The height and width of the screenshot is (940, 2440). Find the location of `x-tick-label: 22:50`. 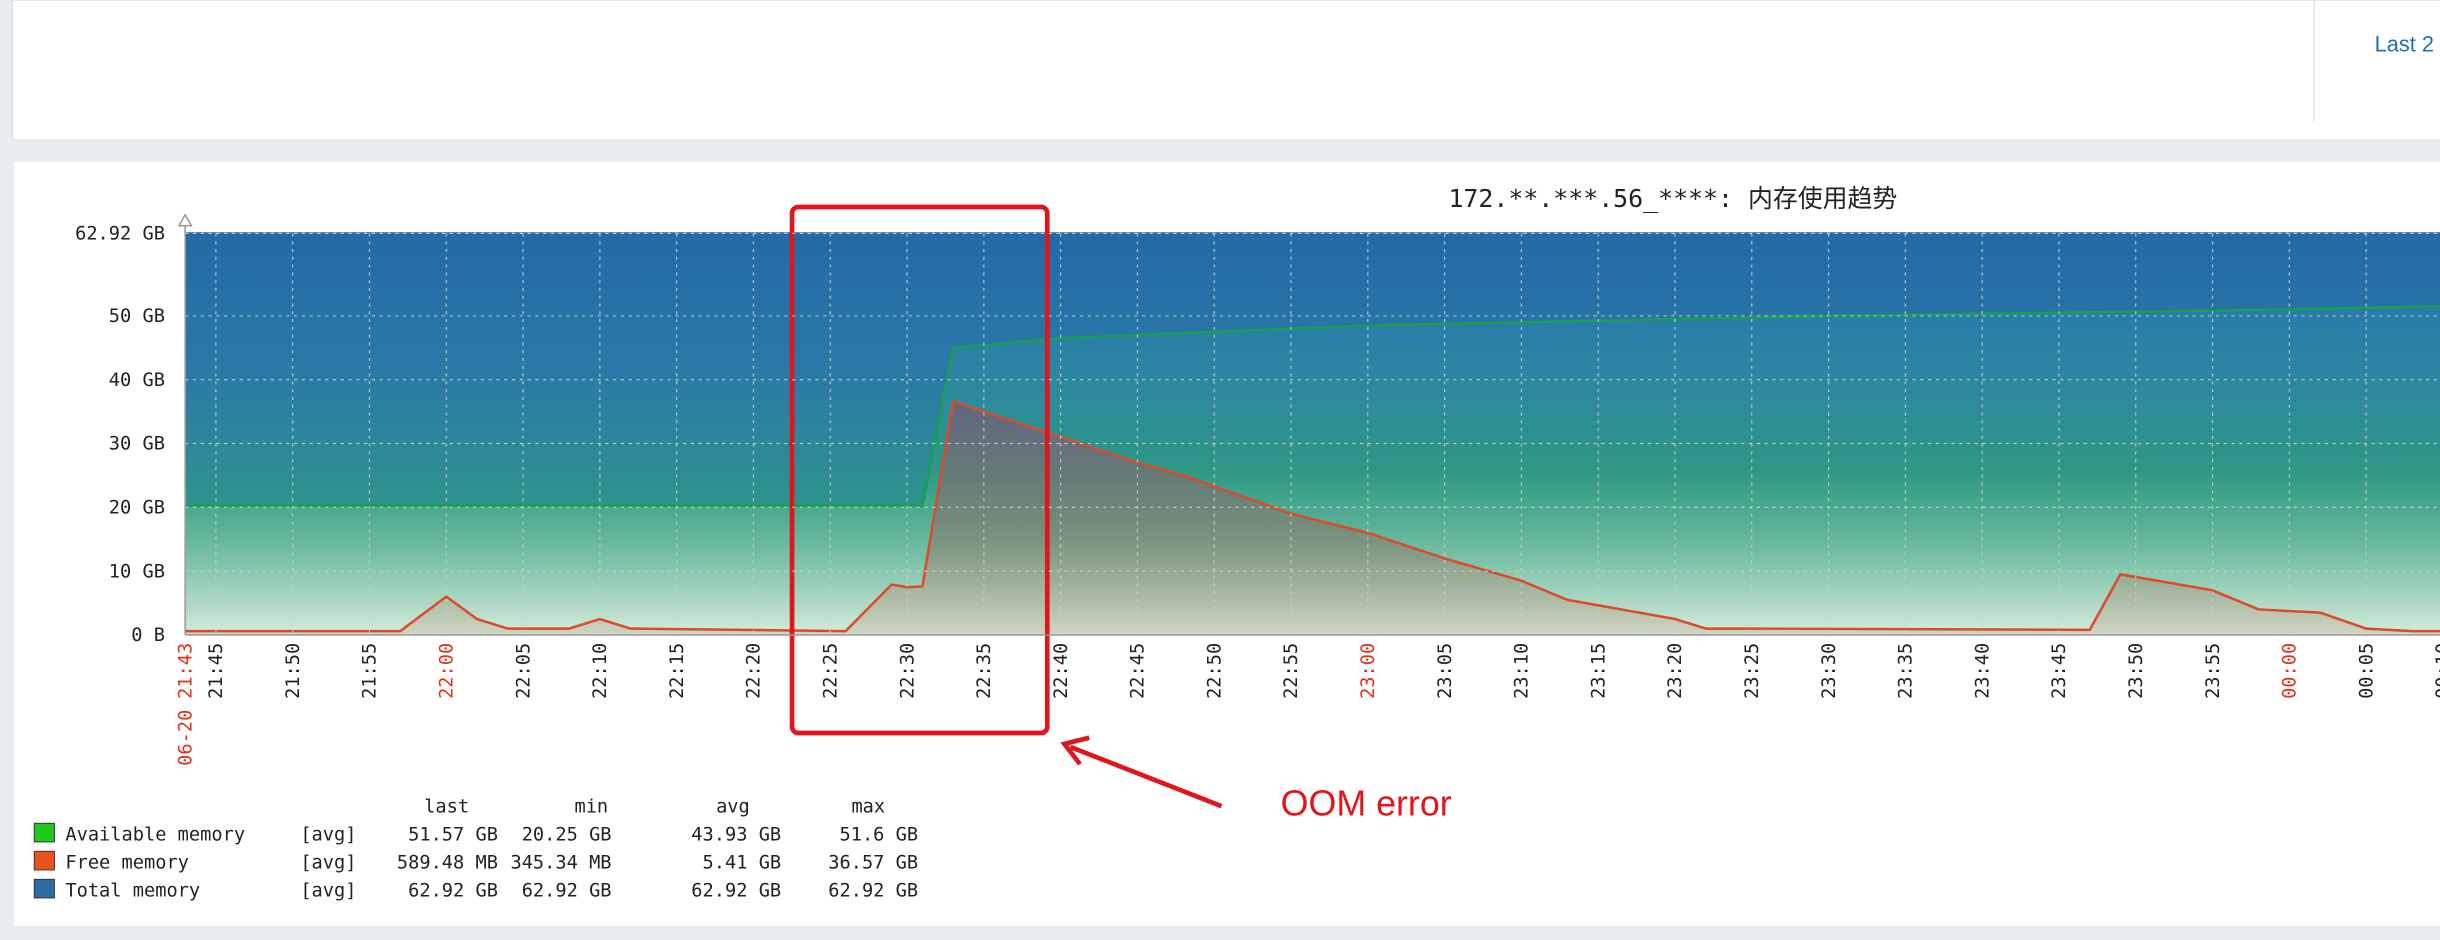

x-tick-label: 22:50 is located at coordinates (1214, 671).